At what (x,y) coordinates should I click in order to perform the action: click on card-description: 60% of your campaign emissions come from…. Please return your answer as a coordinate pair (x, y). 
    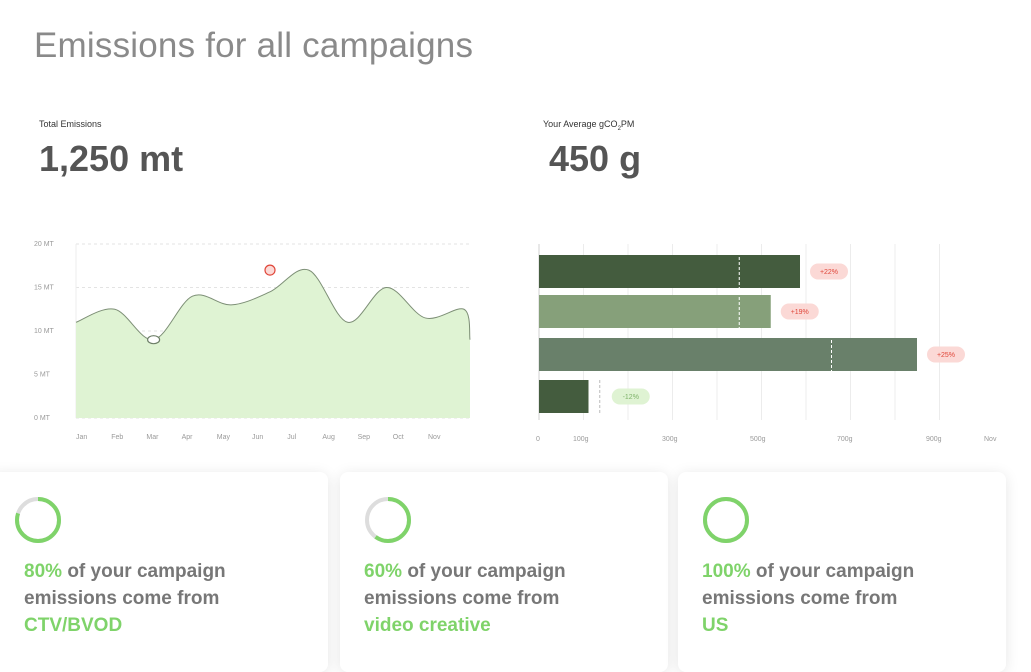
    Looking at the image, I should click on (494, 598).